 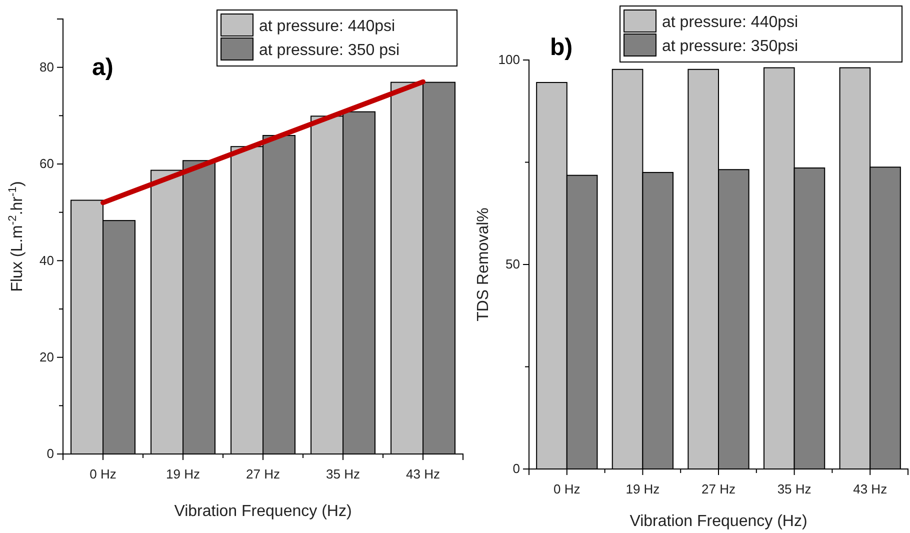 What do you see at coordinates (513, 264) in the screenshot?
I see `y-tick-label: 50` at bounding box center [513, 264].